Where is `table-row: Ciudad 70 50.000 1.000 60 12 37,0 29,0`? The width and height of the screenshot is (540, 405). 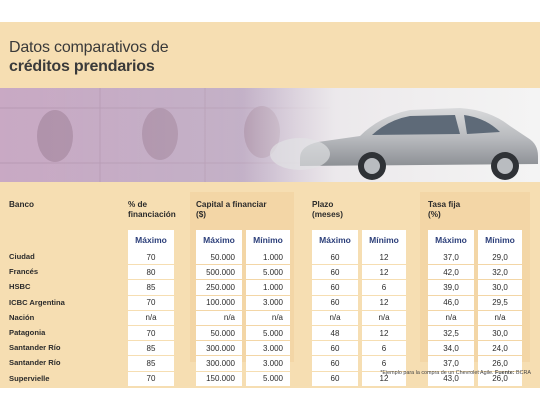 table-row: Ciudad 70 50.000 1.000 60 12 37,0 29,0 is located at coordinates (270, 257).